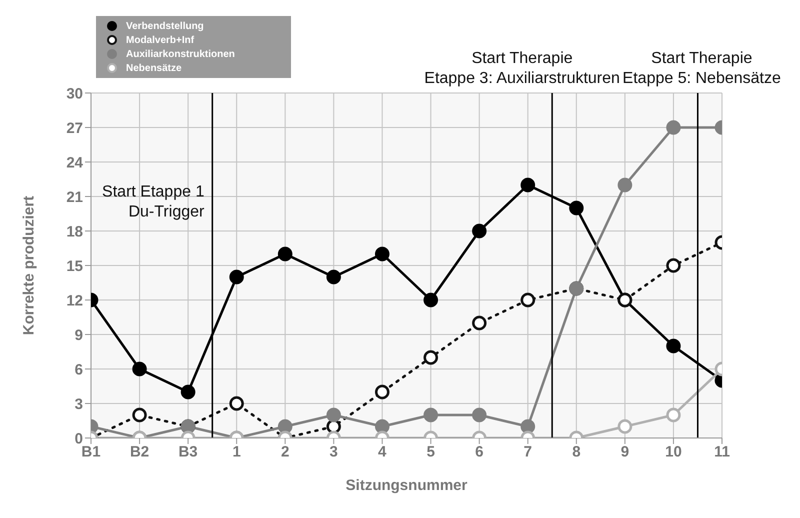  What do you see at coordinates (160, 40) in the screenshot?
I see `legend-label: Modalverb+Inf` at bounding box center [160, 40].